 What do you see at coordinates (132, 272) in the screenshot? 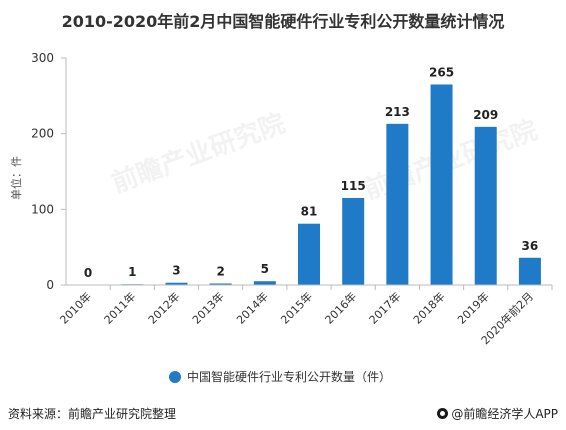
I see `bar-value-label: 1` at bounding box center [132, 272].